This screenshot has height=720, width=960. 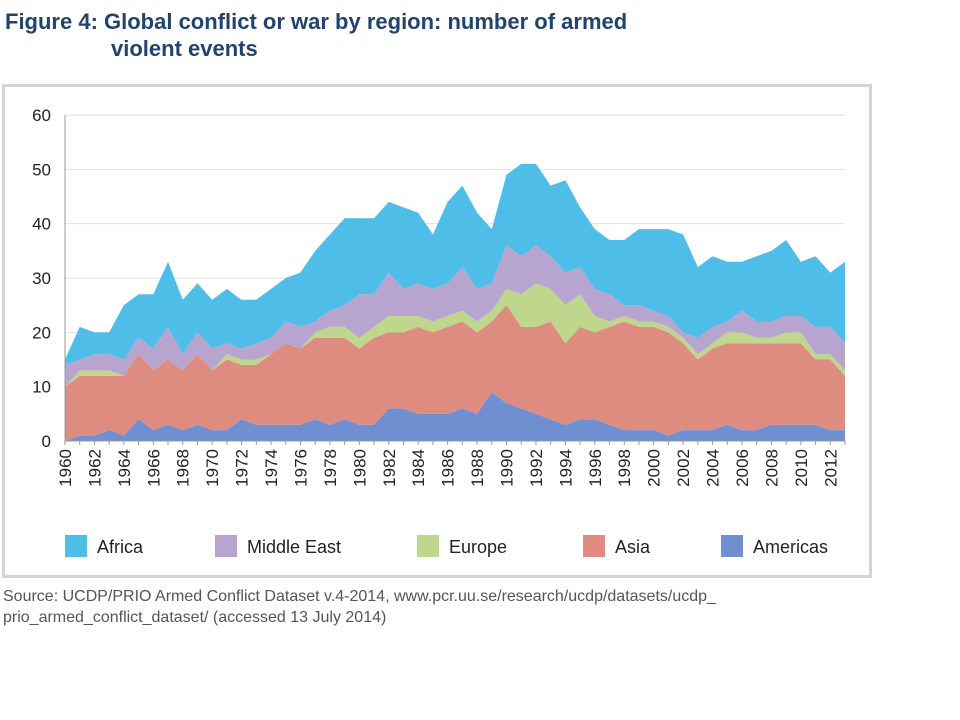 I want to click on x-tick-label: 1984, so click(x=418, y=468).